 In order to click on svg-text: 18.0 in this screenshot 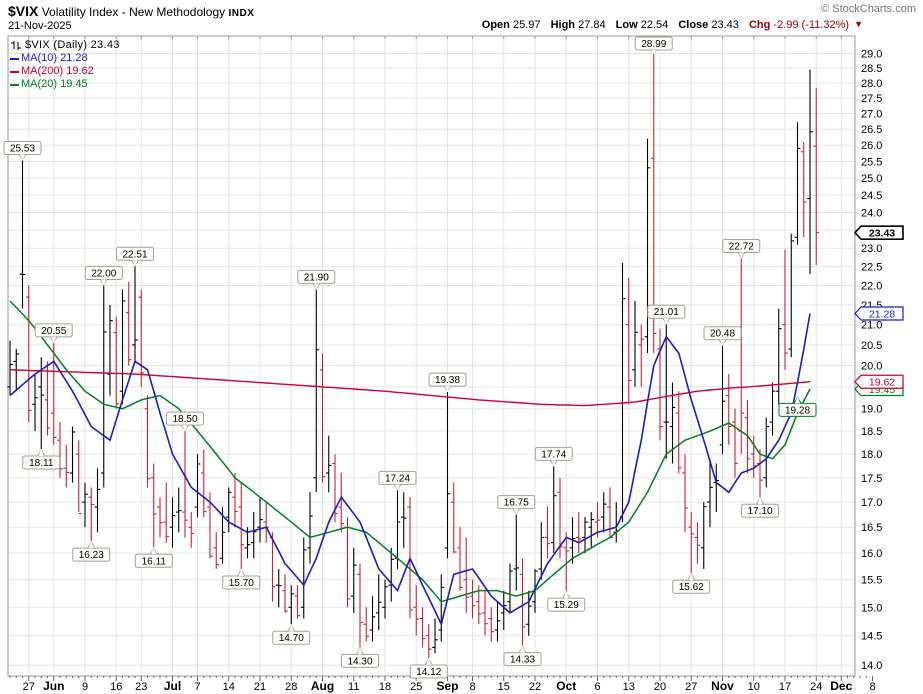, I will do `click(871, 455)`.